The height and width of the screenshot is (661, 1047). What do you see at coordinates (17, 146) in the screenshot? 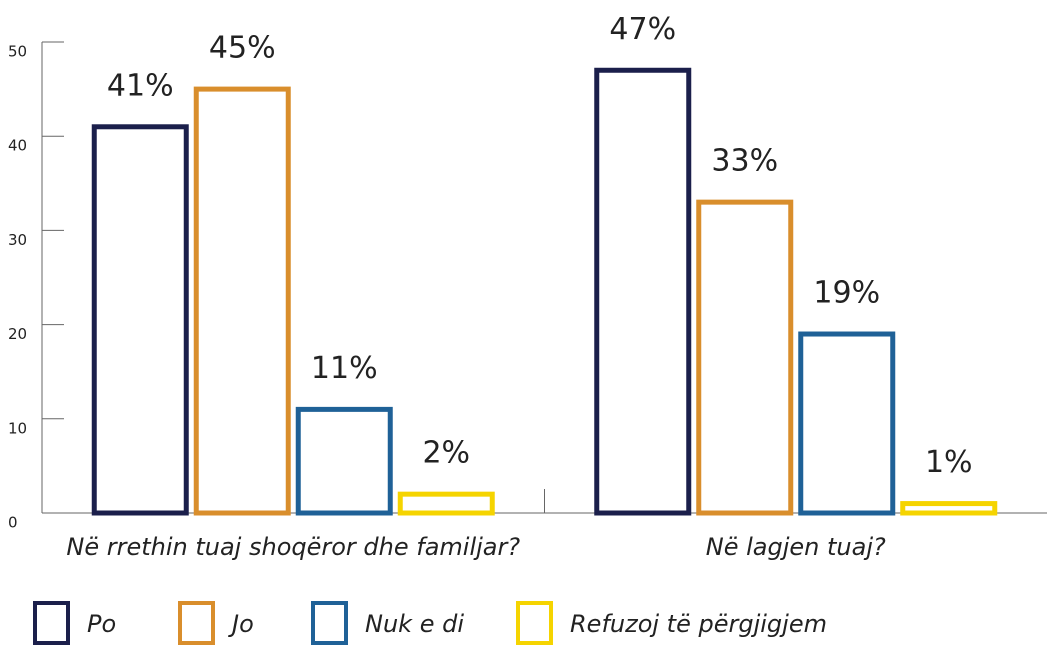
I see `y-tick-label: 40` at bounding box center [17, 146].